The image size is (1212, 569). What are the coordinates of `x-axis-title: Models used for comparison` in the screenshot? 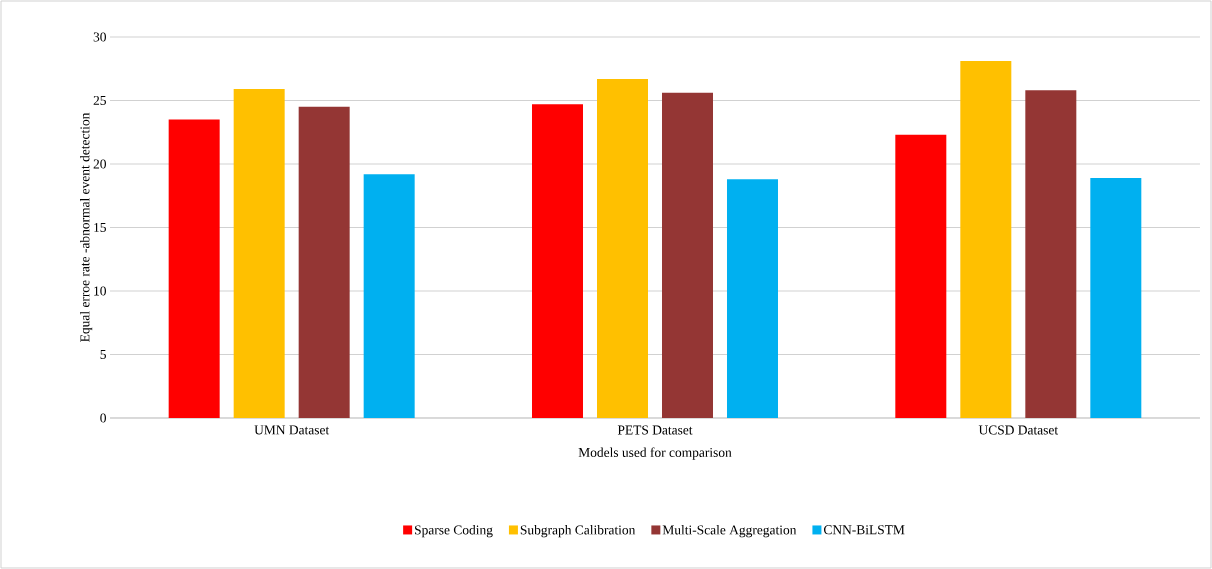 It's located at (655, 453).